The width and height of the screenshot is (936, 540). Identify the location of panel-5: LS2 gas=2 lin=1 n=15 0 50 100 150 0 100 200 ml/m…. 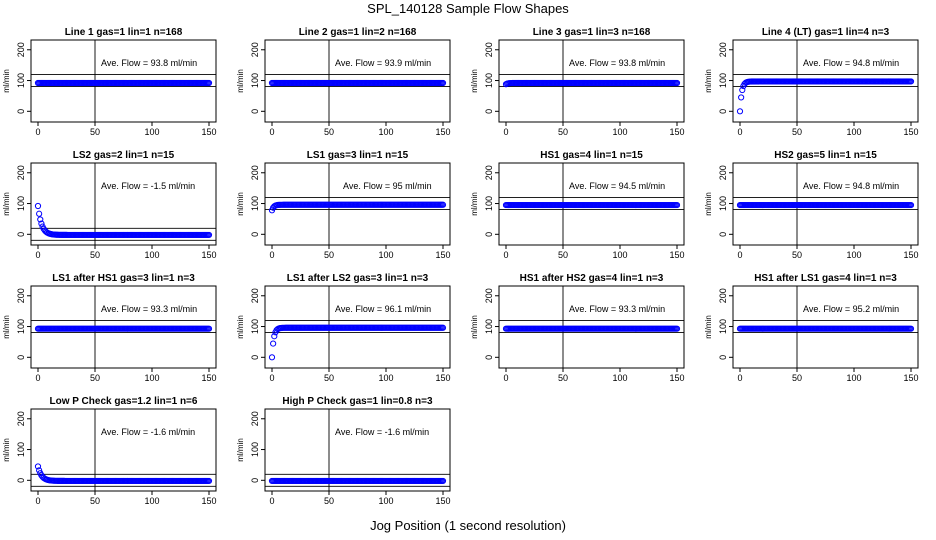
(109, 205).